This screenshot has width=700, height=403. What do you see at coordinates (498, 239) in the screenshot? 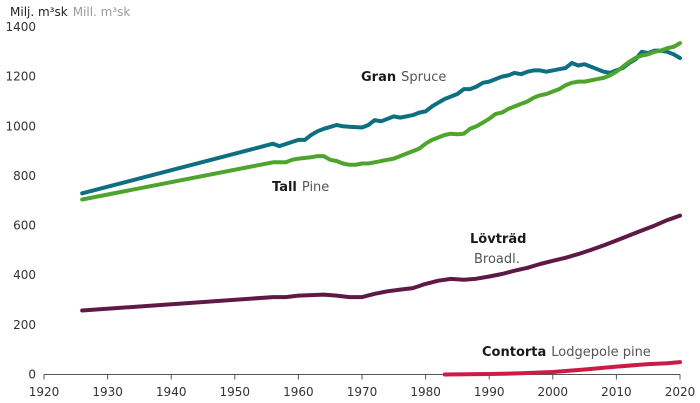
I see `label-lovtrad: Lövträd` at bounding box center [498, 239].